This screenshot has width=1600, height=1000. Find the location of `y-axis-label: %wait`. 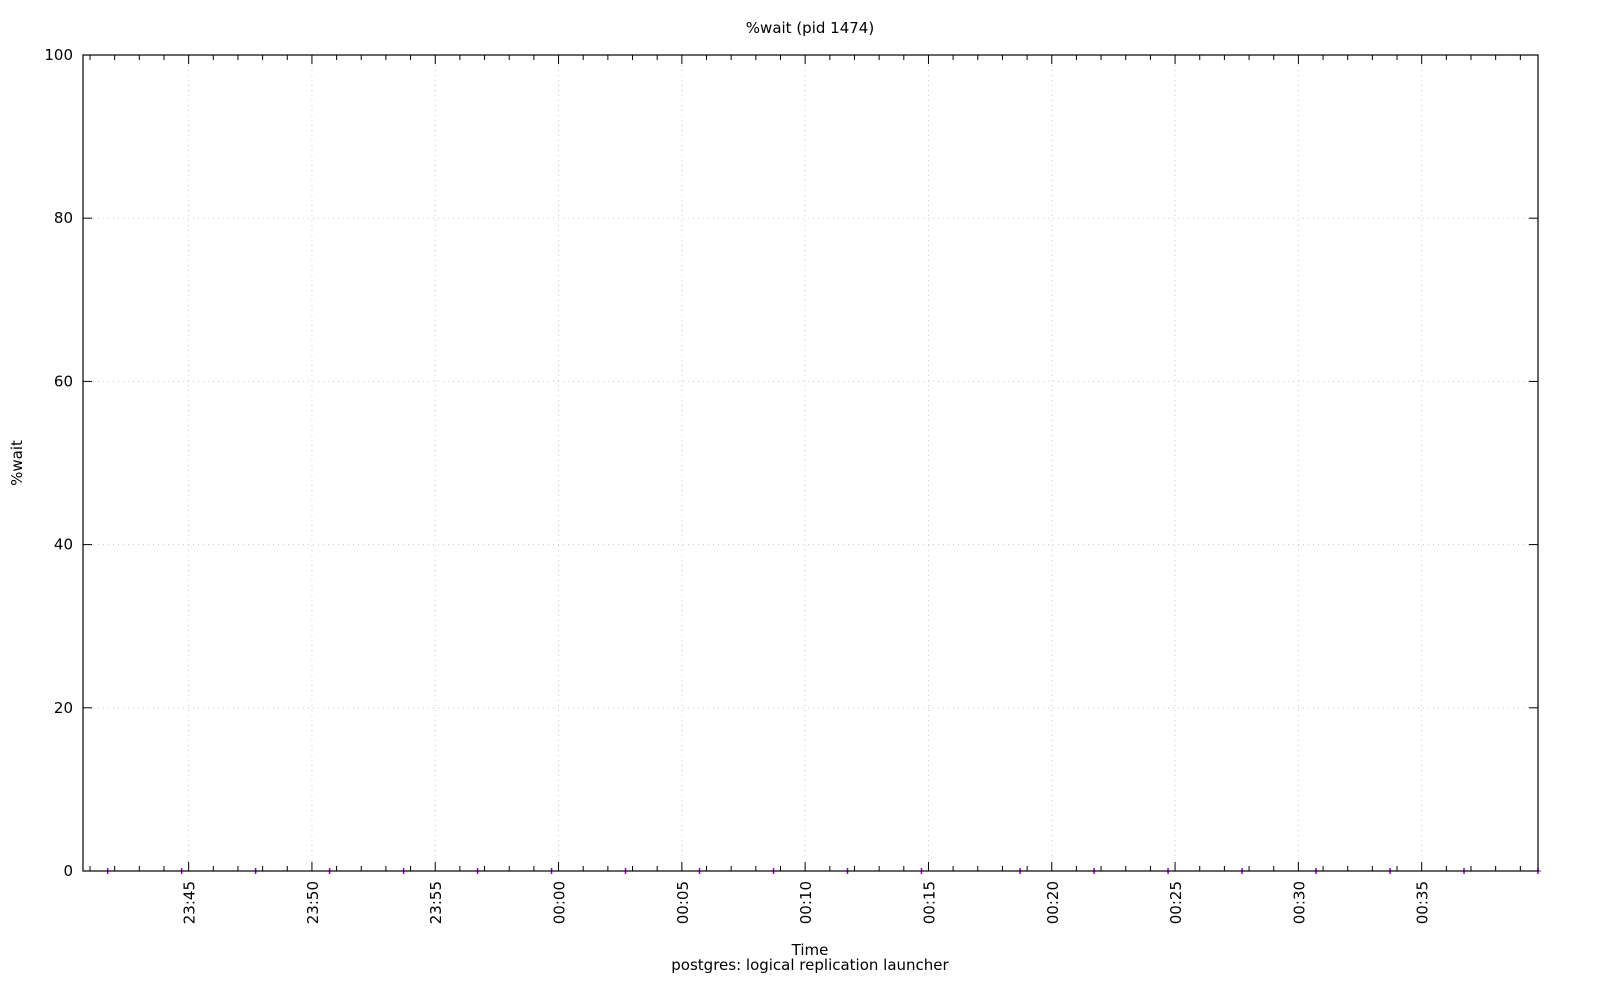

y-axis-label: %wait is located at coordinates (17, 463).